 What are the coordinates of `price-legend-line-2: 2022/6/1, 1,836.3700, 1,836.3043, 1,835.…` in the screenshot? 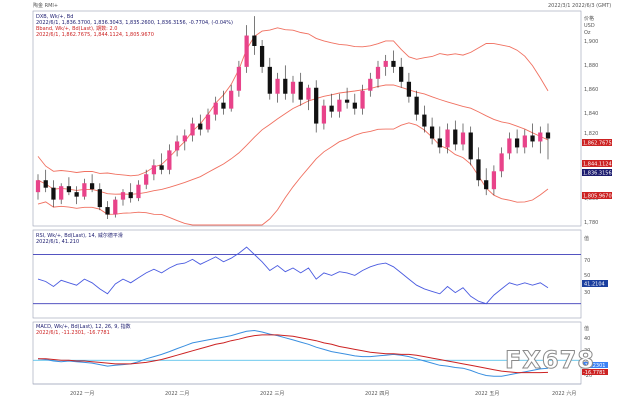 It's located at (134, 23).